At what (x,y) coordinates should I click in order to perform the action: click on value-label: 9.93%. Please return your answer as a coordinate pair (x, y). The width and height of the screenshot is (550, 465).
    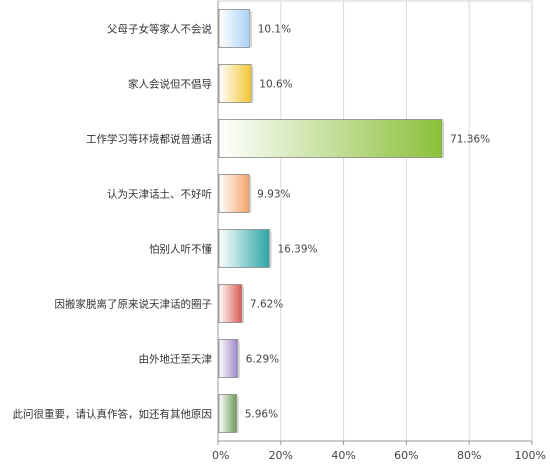
    Looking at the image, I should click on (273, 195).